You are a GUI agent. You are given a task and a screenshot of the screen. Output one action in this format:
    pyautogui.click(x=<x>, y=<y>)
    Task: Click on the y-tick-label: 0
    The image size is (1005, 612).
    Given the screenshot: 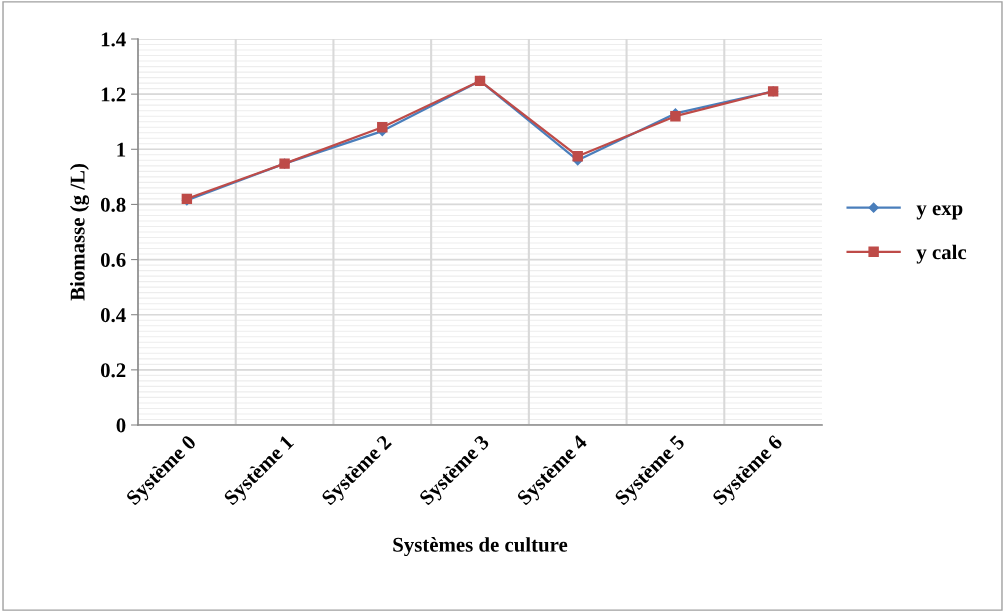 What is the action you would take?
    pyautogui.click(x=121, y=425)
    